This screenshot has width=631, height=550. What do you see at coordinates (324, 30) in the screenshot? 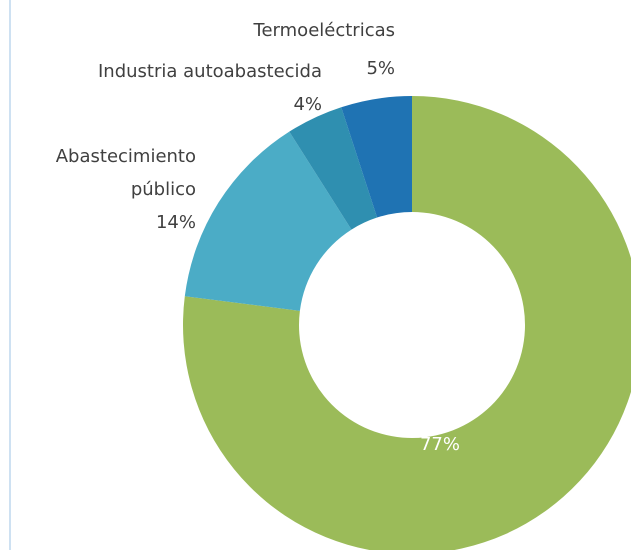
I see `category-label: Termoeléctricas` at bounding box center [324, 30].